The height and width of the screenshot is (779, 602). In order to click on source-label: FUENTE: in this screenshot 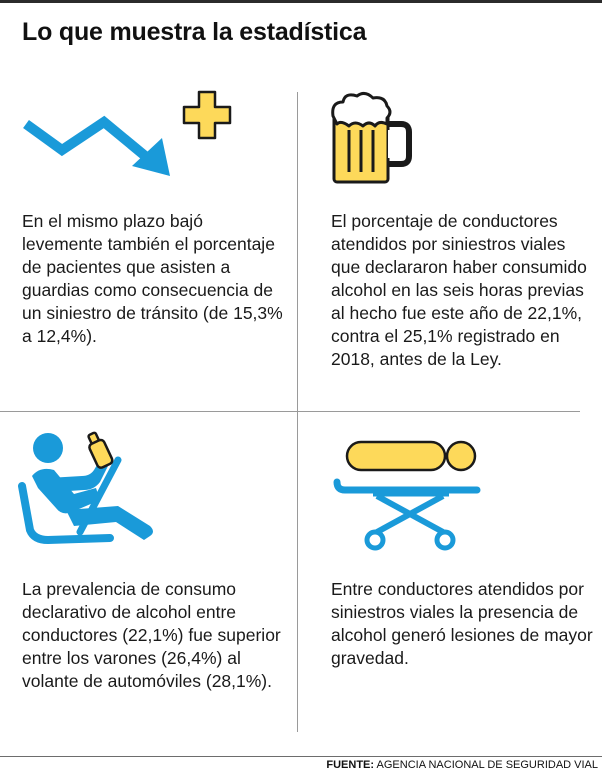, I will do `click(350, 765)`.